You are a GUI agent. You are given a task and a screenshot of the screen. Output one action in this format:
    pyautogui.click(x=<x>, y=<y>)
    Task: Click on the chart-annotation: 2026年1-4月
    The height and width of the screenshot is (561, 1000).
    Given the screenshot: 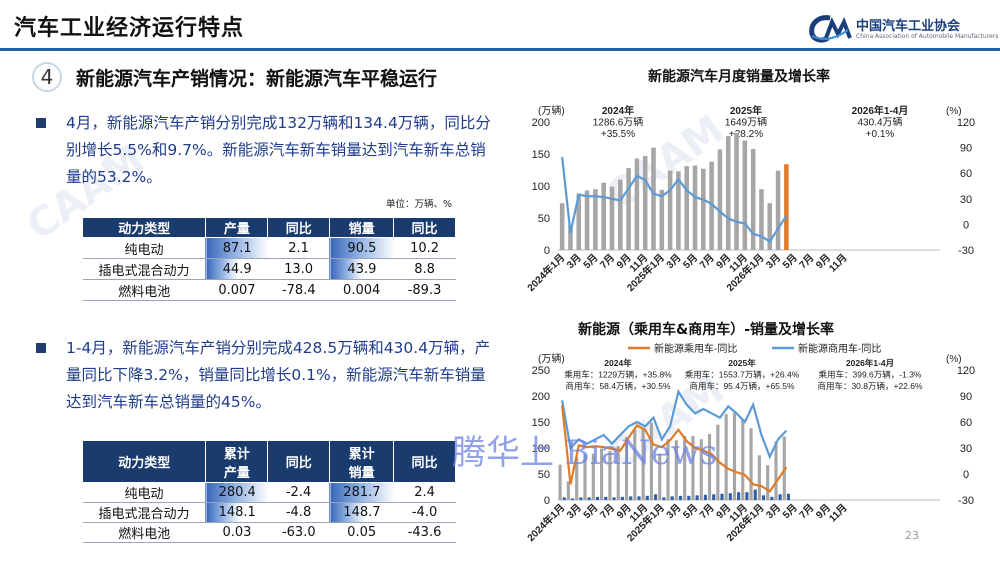 What is the action you would take?
    pyautogui.click(x=880, y=110)
    